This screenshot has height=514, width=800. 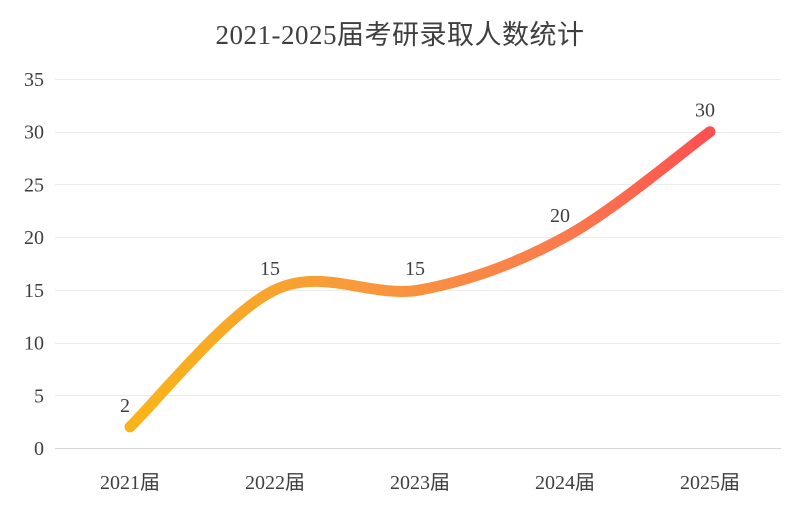 I want to click on x-axis-category-label: 2024届, so click(x=565, y=483).